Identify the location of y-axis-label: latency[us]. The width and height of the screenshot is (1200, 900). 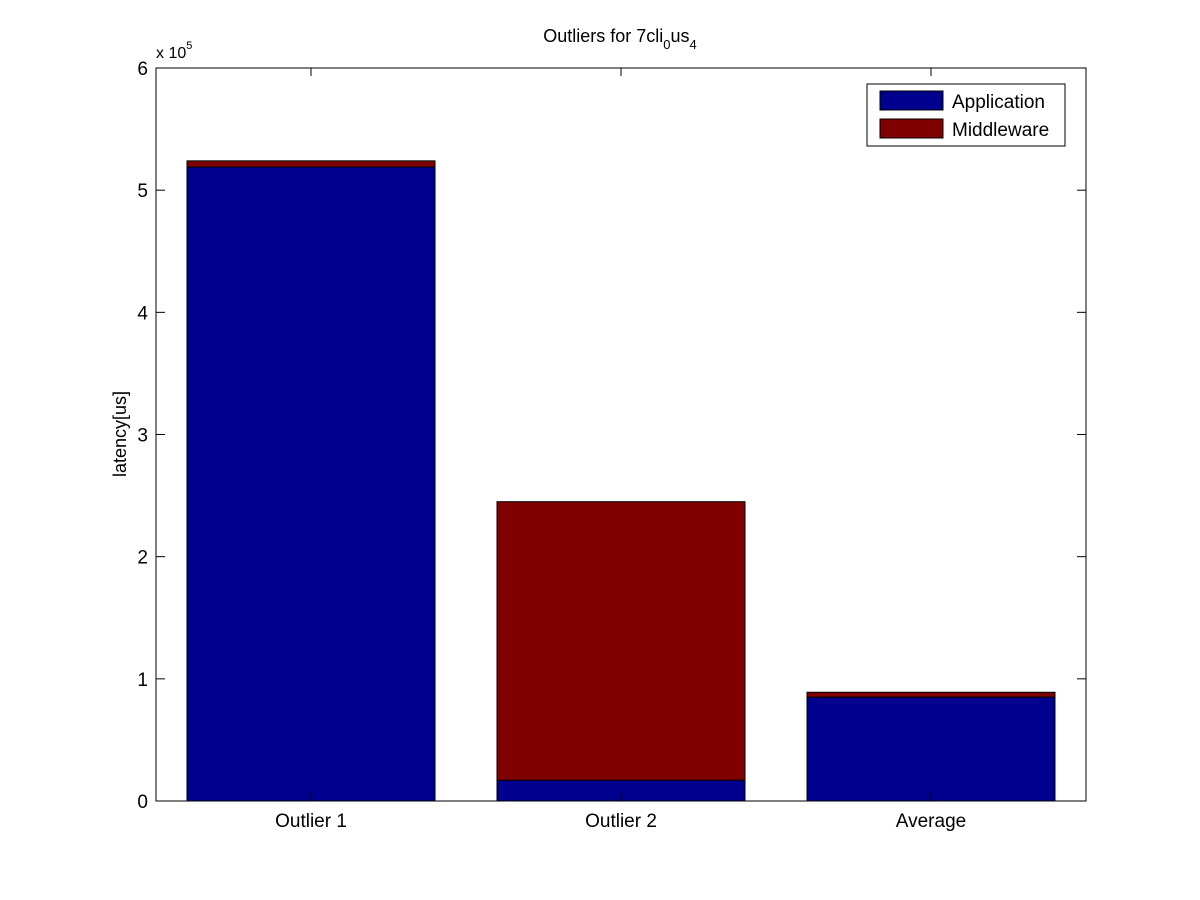
(120, 434).